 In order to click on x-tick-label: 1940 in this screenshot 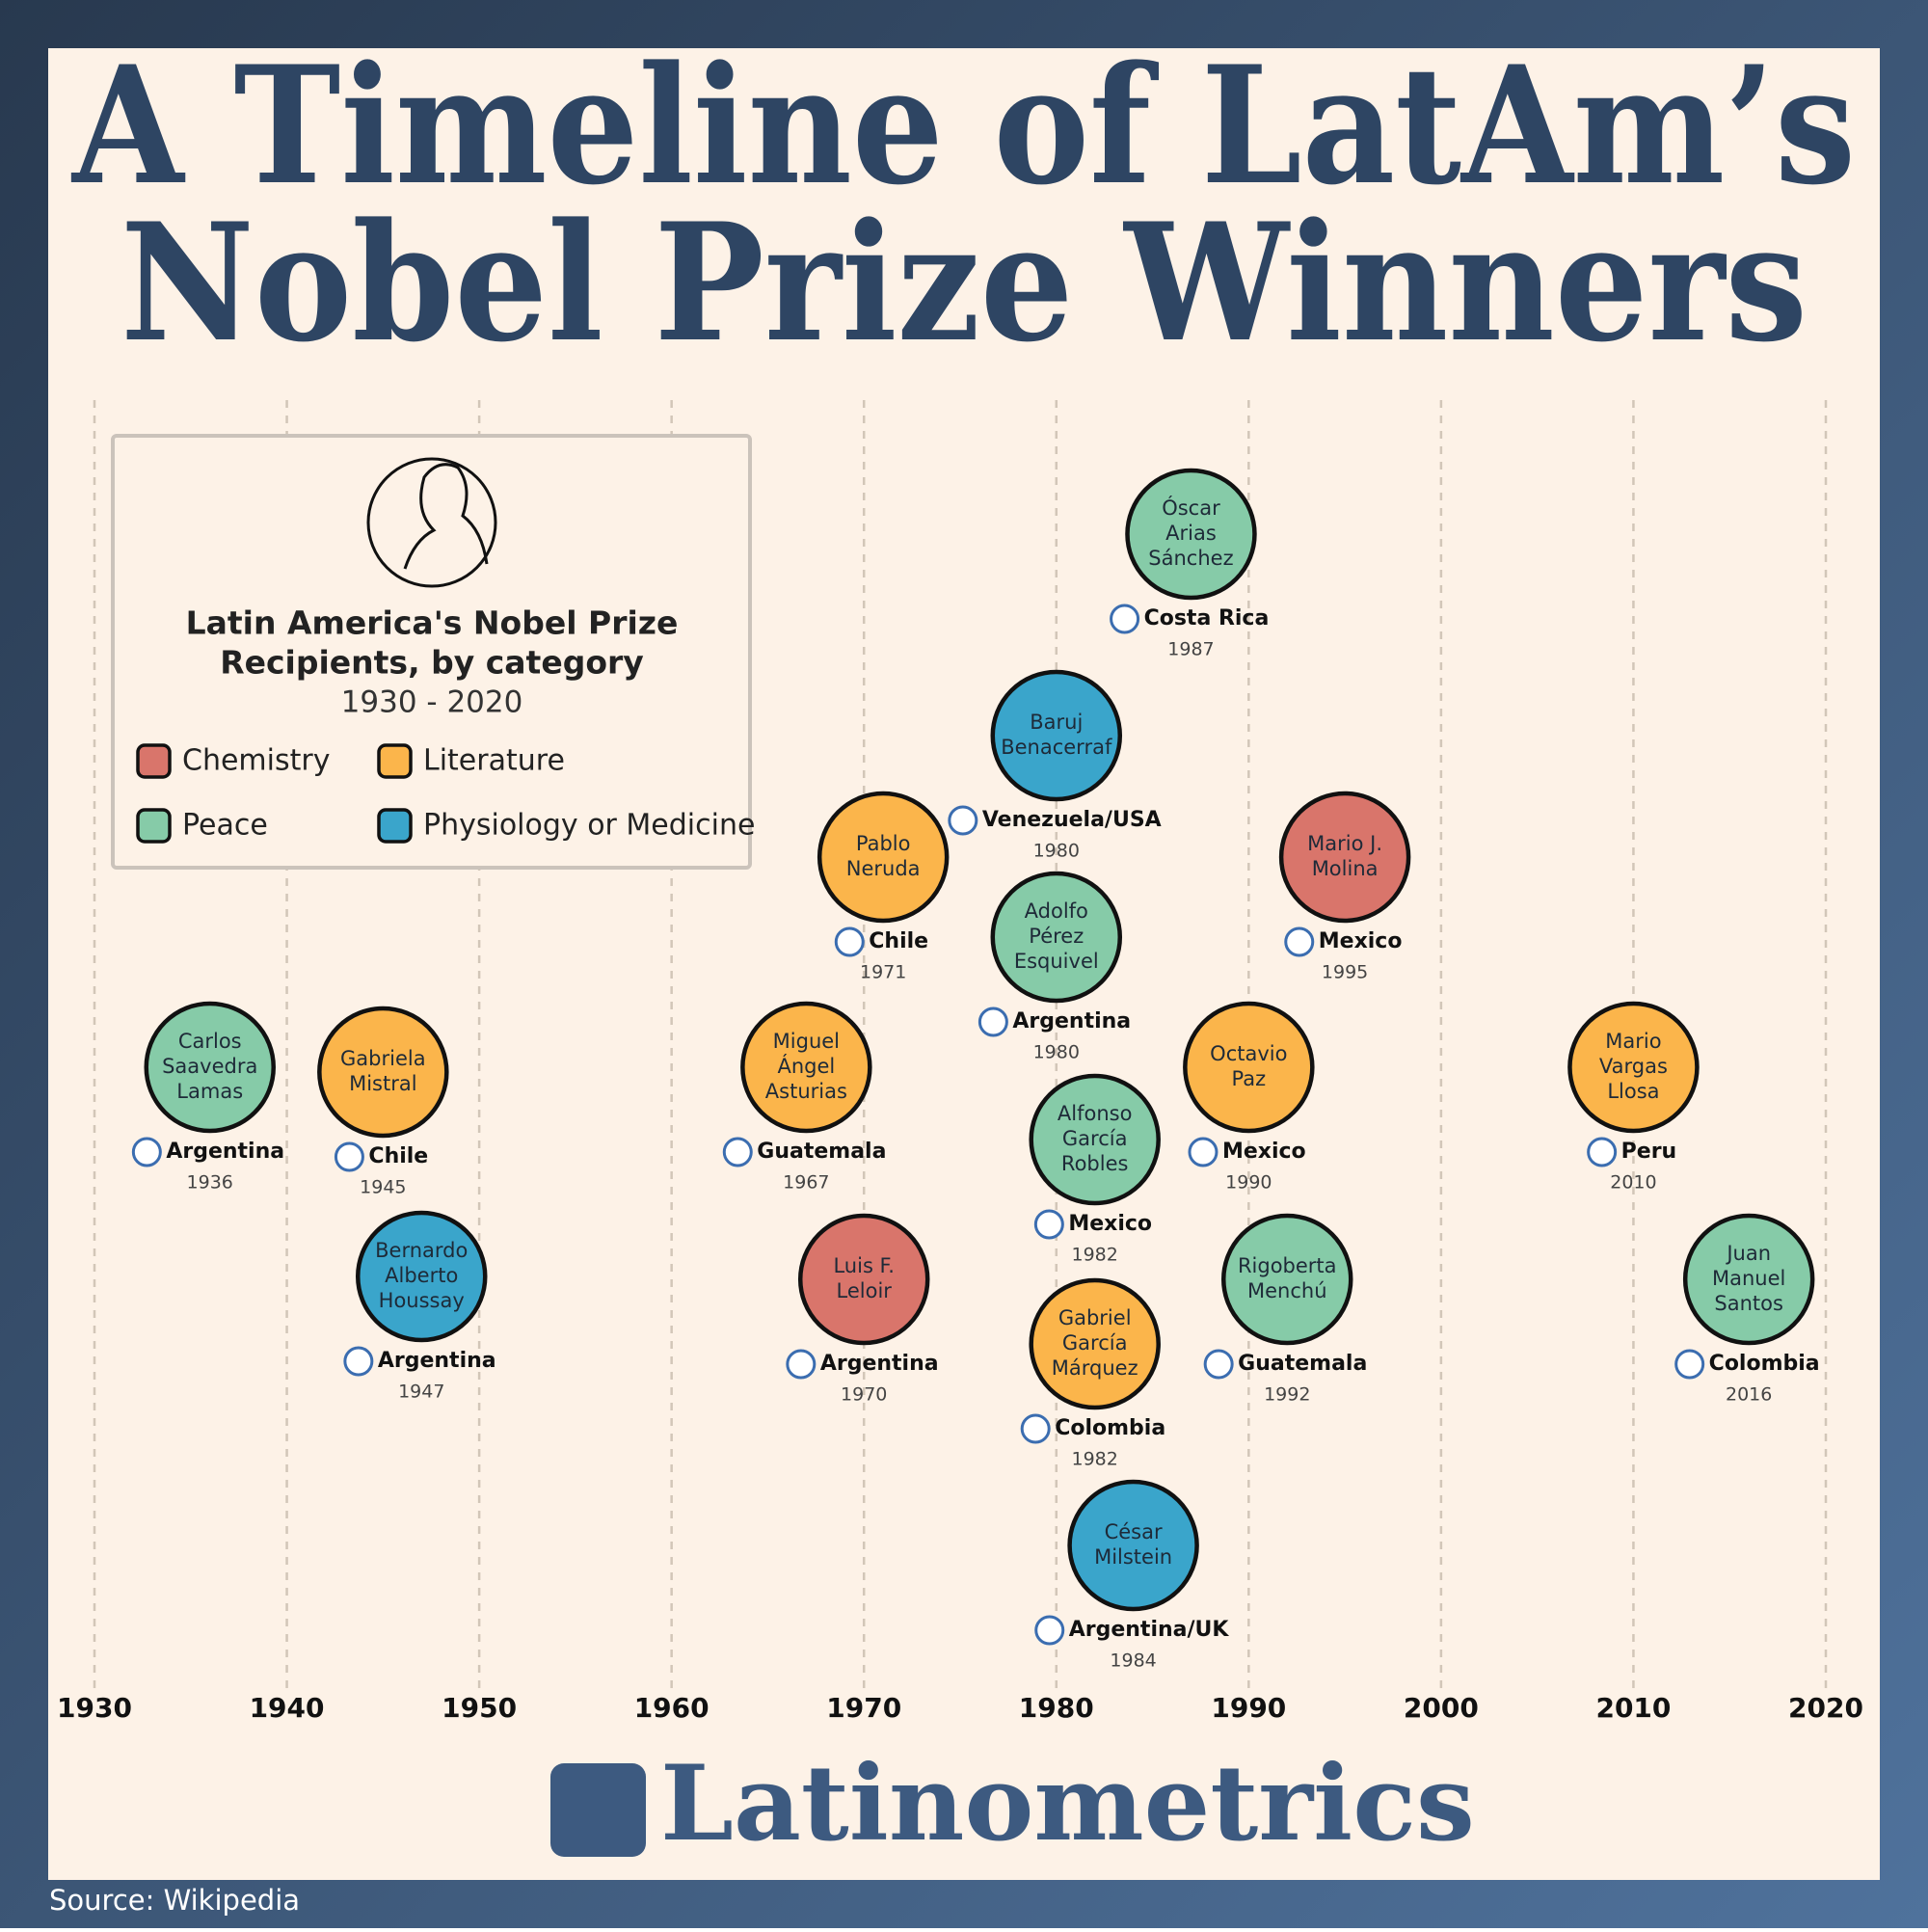, I will do `click(287, 1708)`.